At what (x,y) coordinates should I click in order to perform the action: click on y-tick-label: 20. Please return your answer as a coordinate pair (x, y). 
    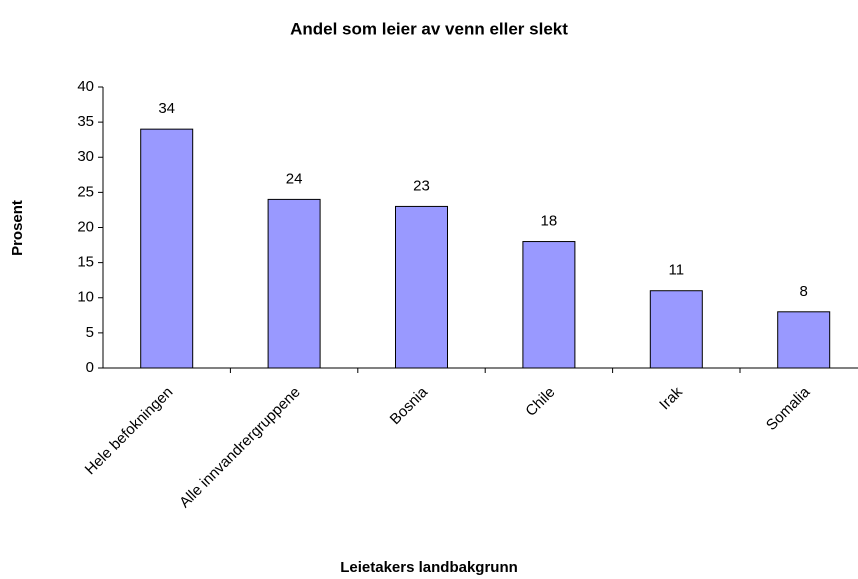
    Looking at the image, I should click on (85, 226).